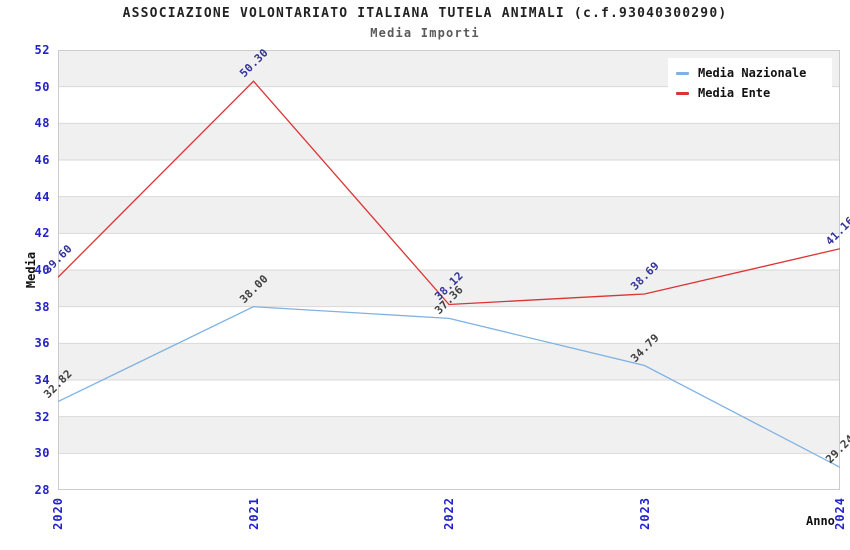 The image size is (850, 550). Describe the element at coordinates (644, 513) in the screenshot. I see `x-tick-label: 2023` at that location.